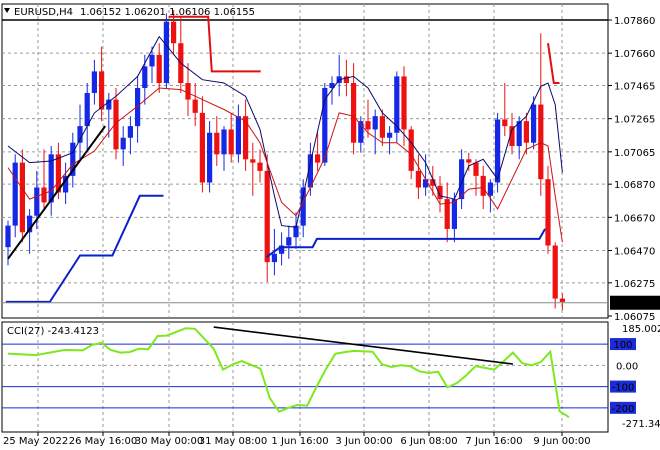 This screenshot has height=450, width=660. Describe the element at coordinates (43, 12) in the screenshot. I see `chart-symbol: EURUSD,H4` at that location.